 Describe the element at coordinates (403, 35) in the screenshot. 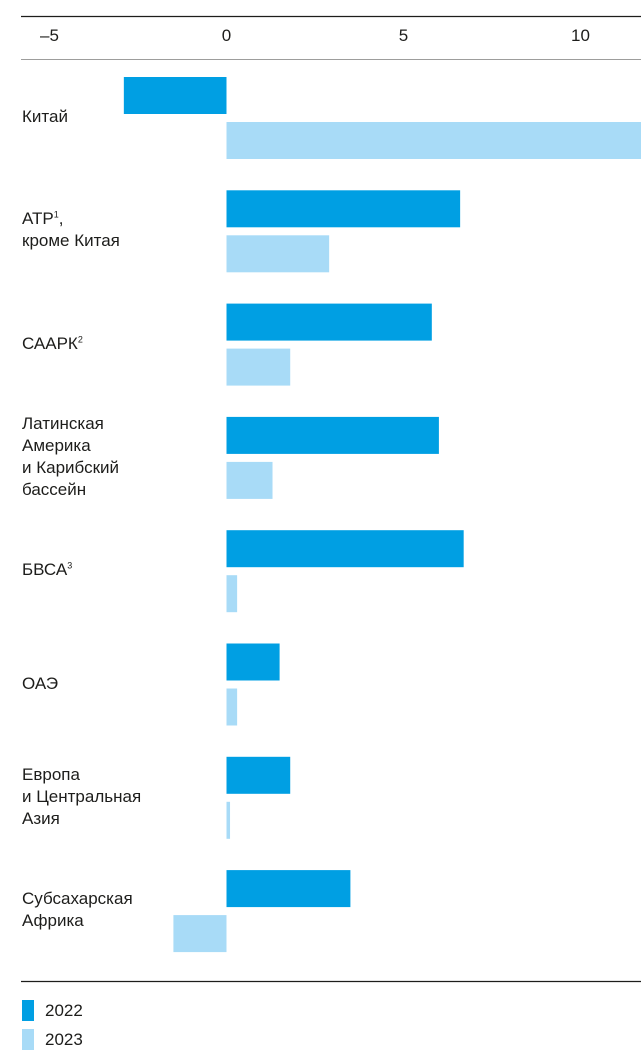

I see `x-tick-label: 5` at that location.